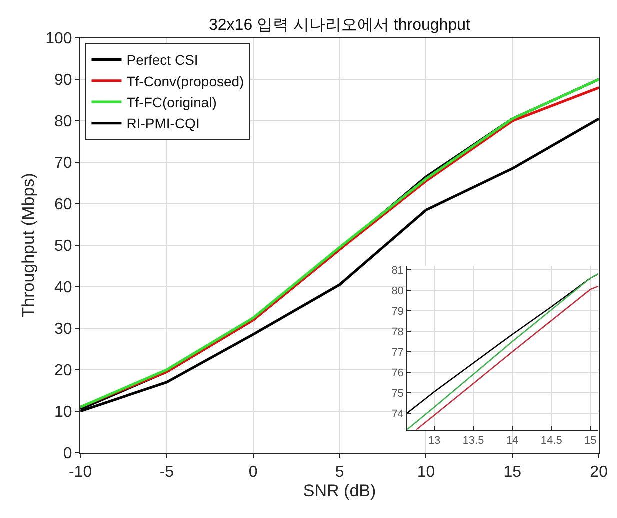 The width and height of the screenshot is (617, 518). Describe the element at coordinates (398, 312) in the screenshot. I see `y-tick-label: 79` at that location.